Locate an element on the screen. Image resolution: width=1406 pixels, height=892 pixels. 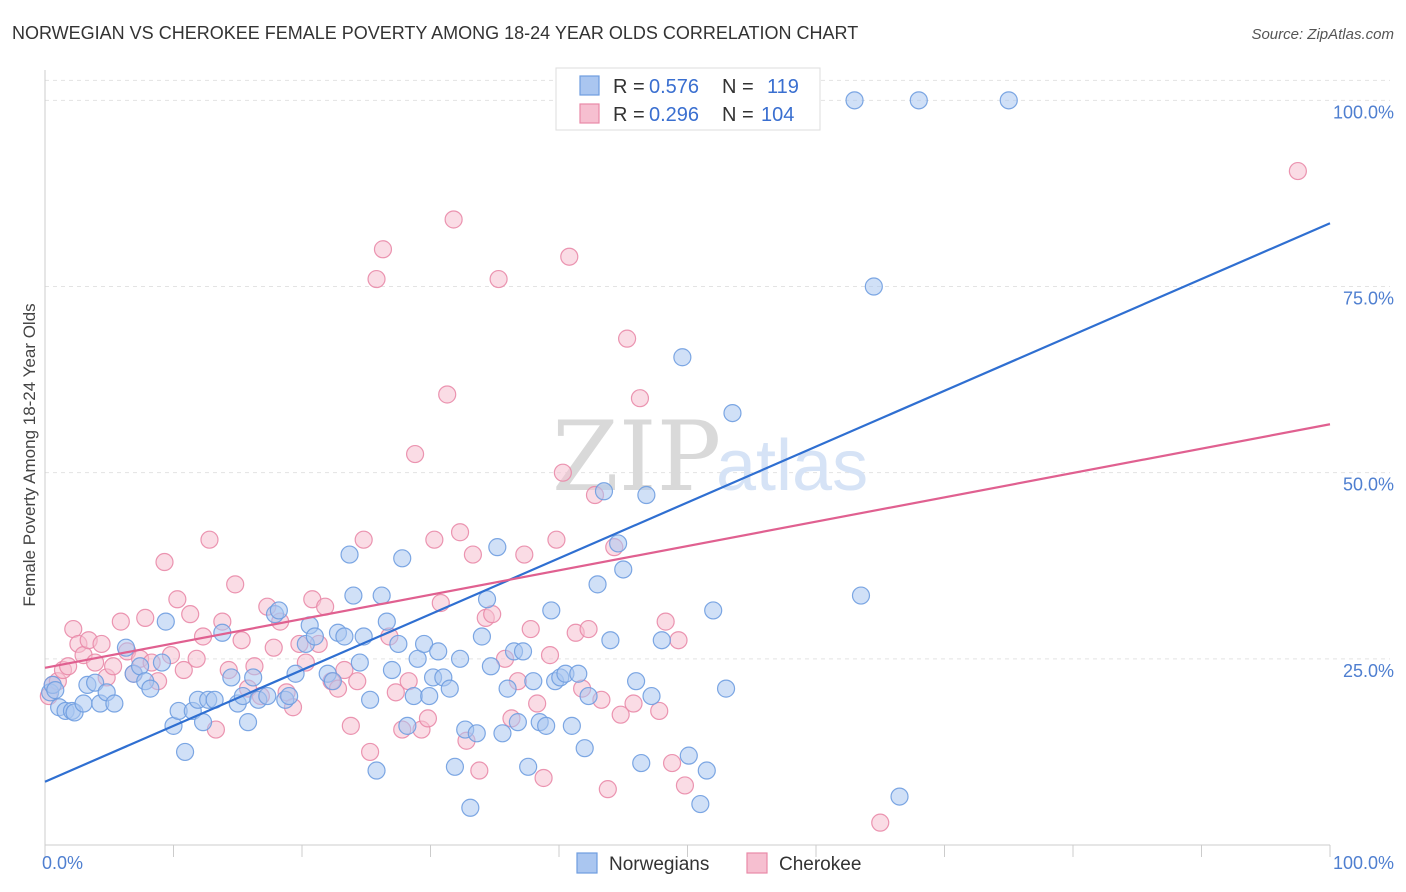
y-tick-label-75: 75.0% is located at coordinates (1368, 299).